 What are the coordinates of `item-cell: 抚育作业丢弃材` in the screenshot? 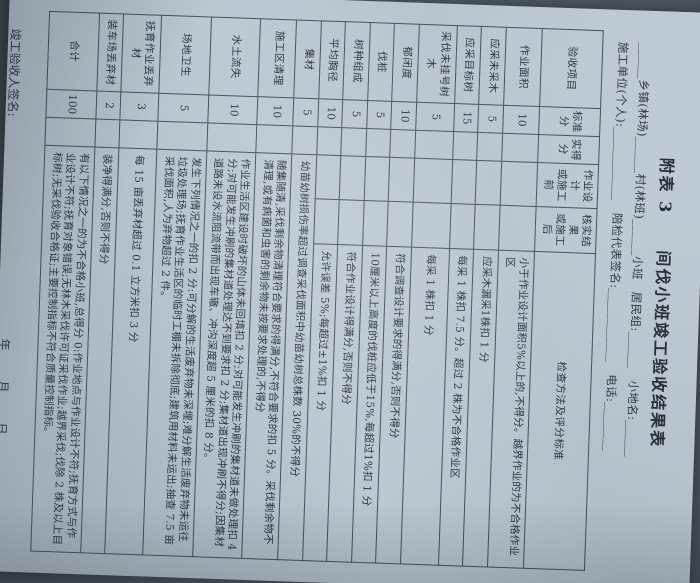 It's located at (142, 53).